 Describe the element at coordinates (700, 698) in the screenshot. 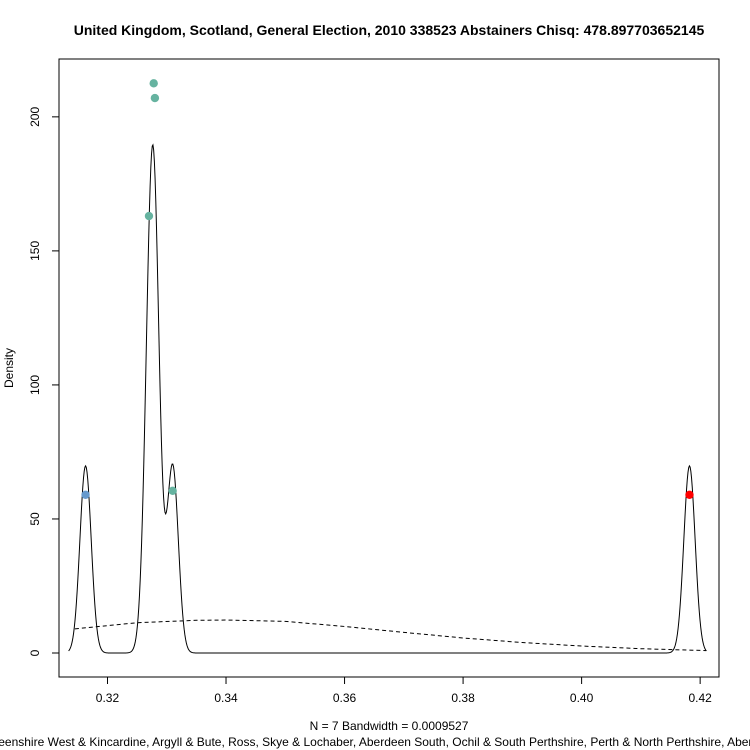

I see `x-tick-label: 0.42` at that location.